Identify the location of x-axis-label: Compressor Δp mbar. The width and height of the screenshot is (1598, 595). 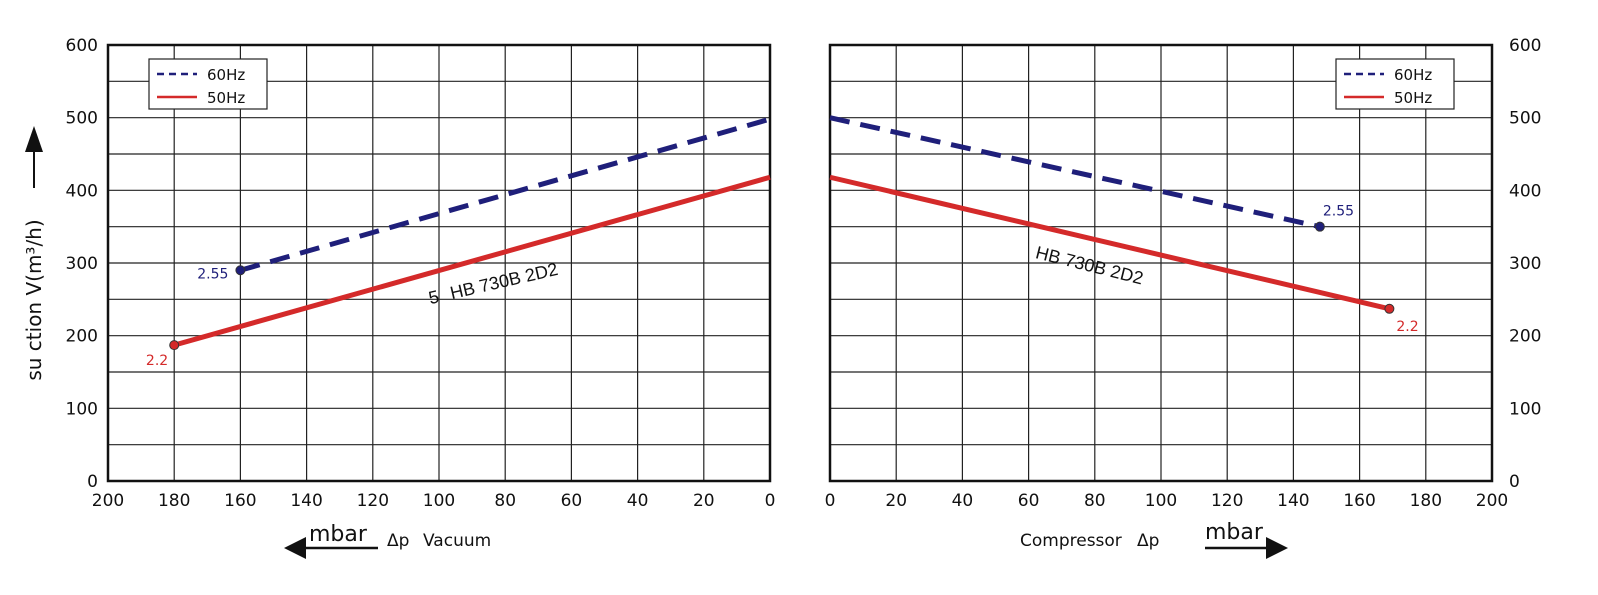
(1154, 539).